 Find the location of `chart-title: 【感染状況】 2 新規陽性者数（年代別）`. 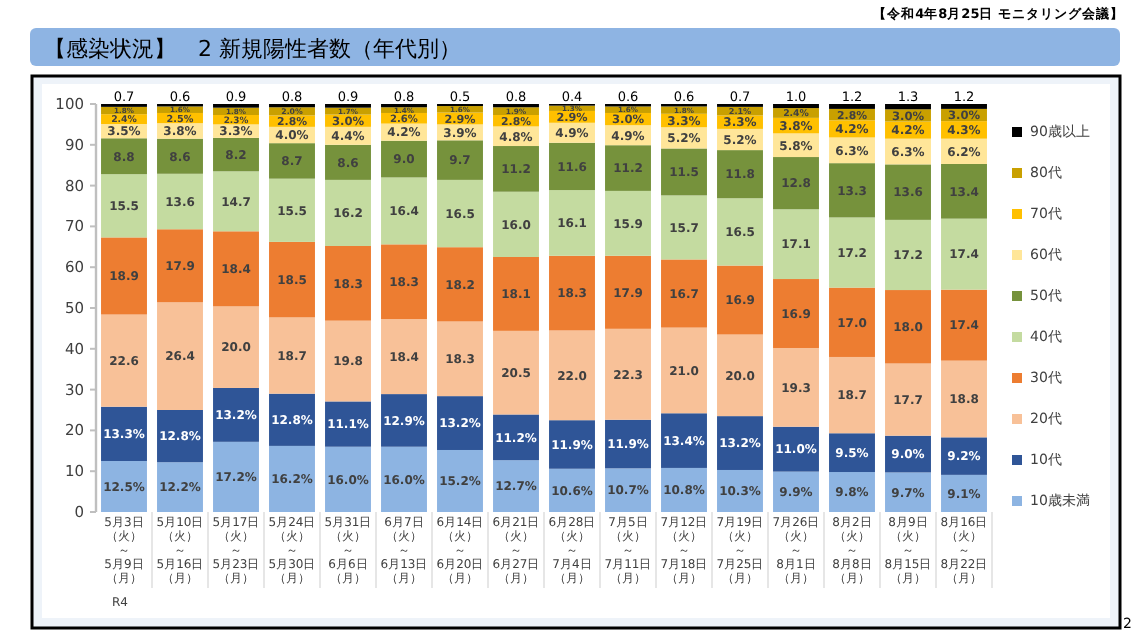

chart-title: 【感染状況】 2 新規陽性者数（年代別） is located at coordinates (252, 49).